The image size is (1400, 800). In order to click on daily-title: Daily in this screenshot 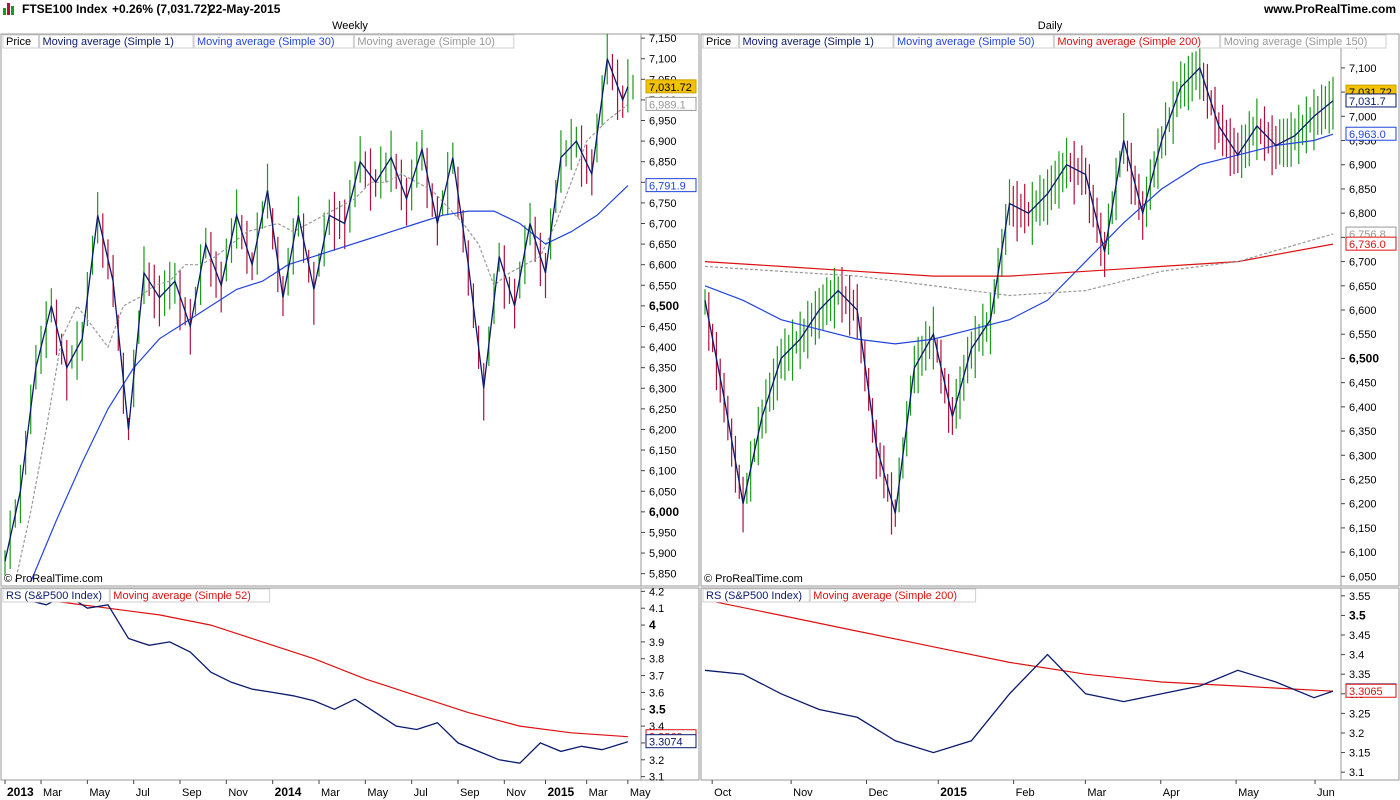, I will do `click(1050, 26)`.